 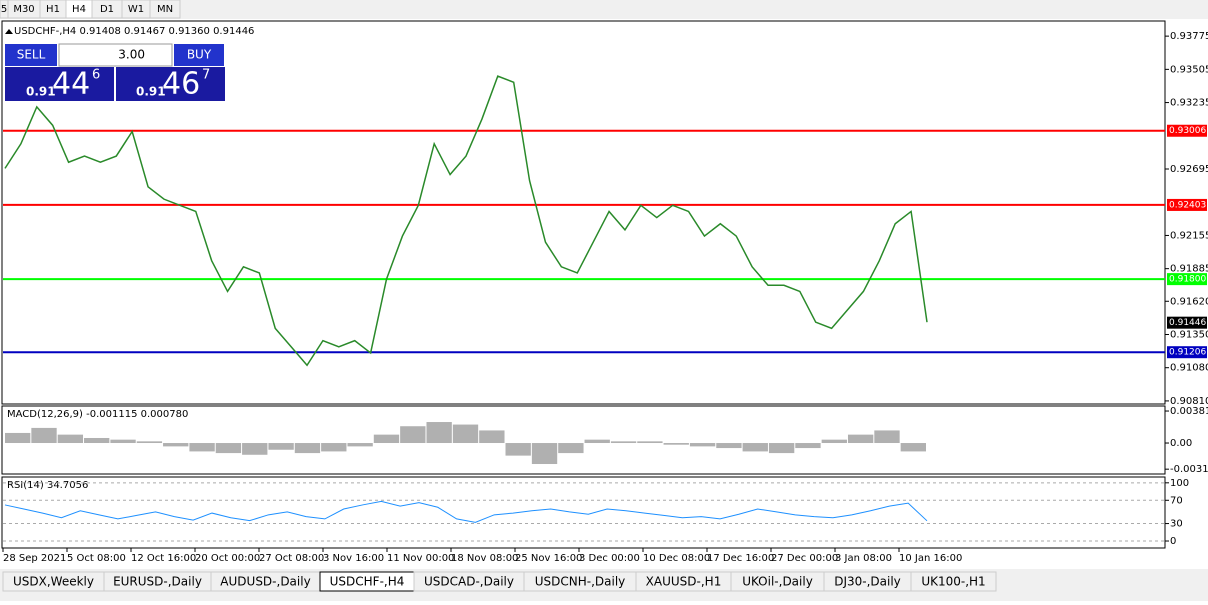 What do you see at coordinates (131, 55) in the screenshot?
I see `volume: 3.00` at bounding box center [131, 55].